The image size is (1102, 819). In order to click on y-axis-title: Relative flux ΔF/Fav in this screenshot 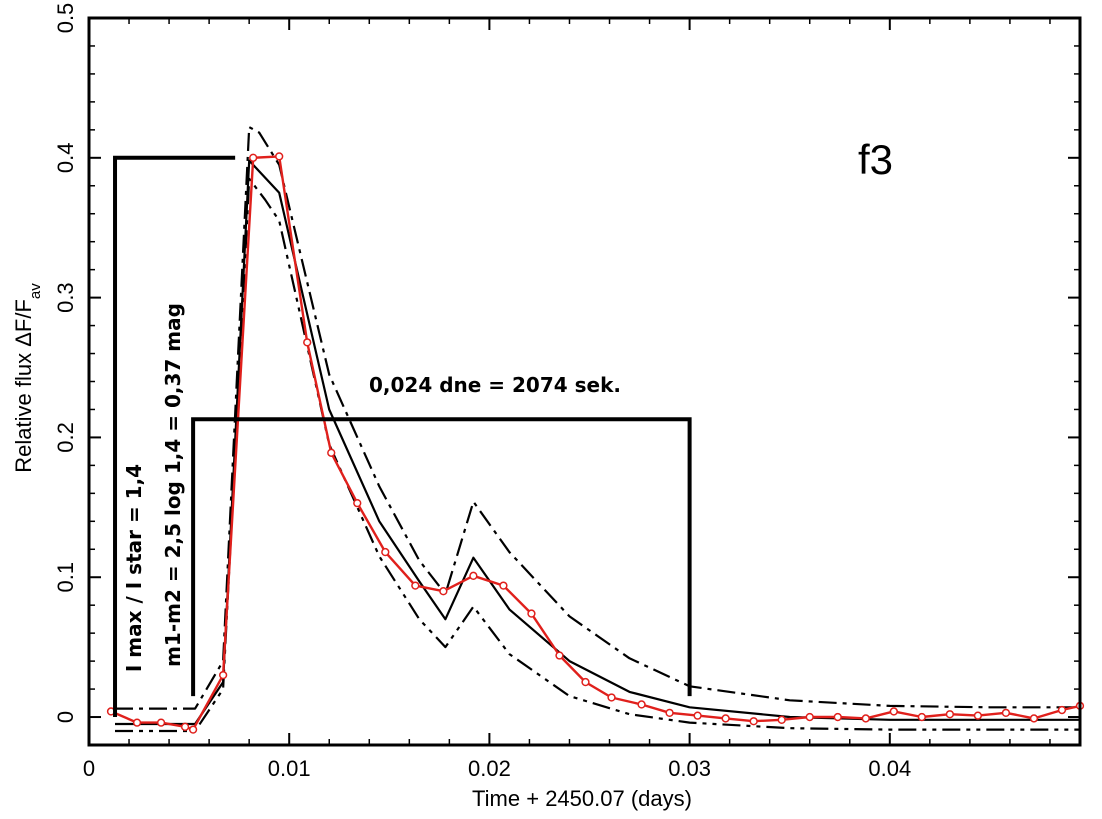, I will do `click(27, 378)`.